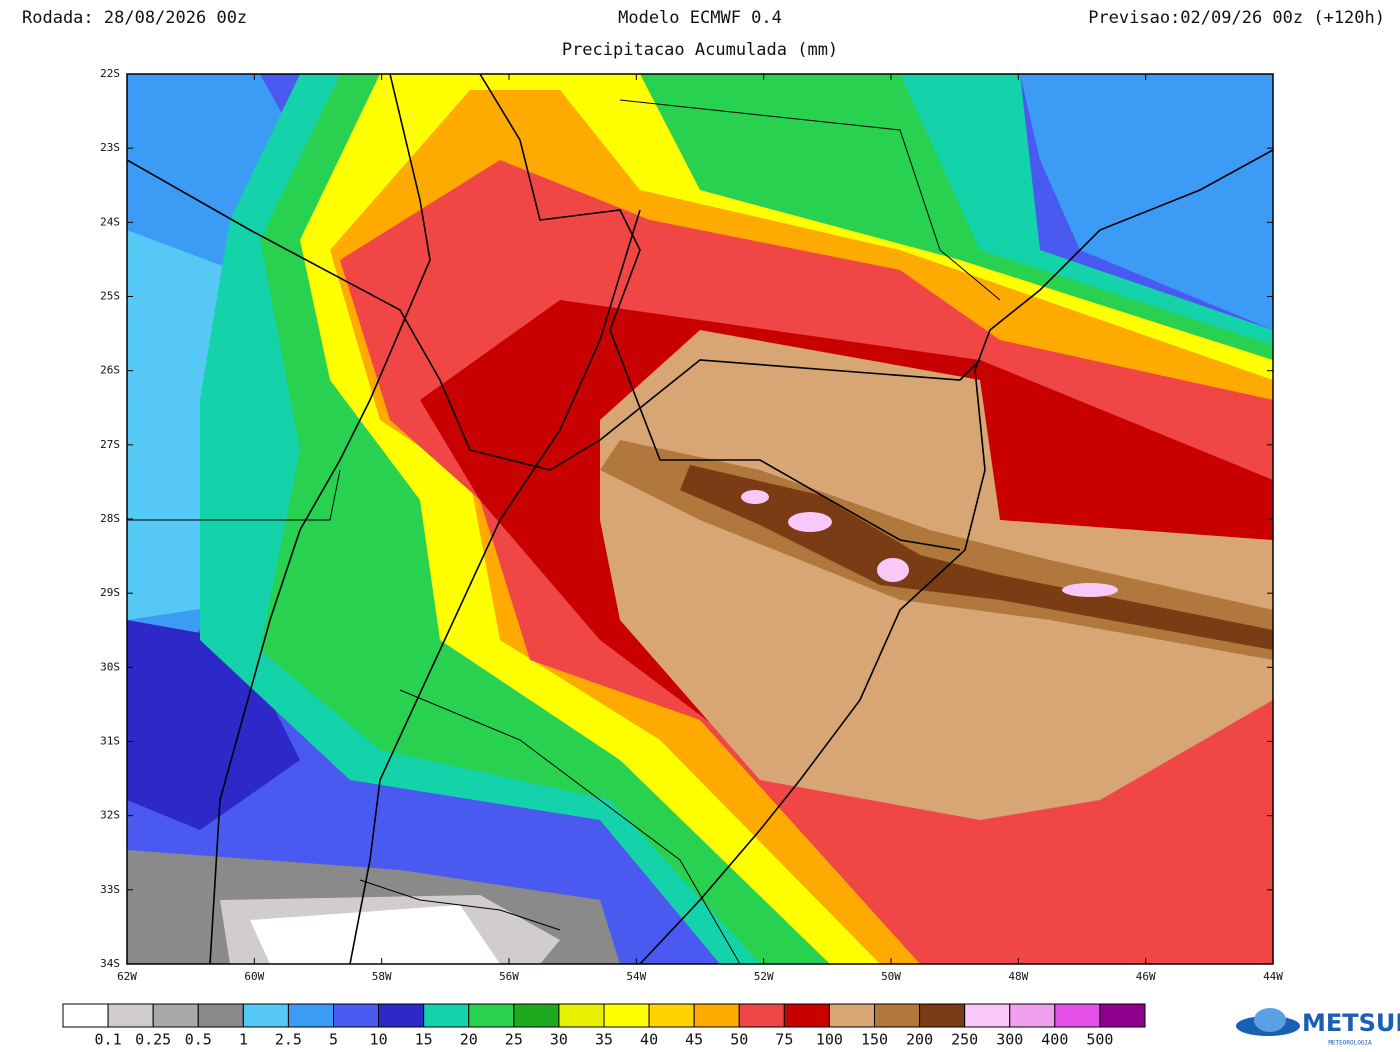  Describe the element at coordinates (874, 1040) in the screenshot. I see `colorbar-label: 150` at that location.